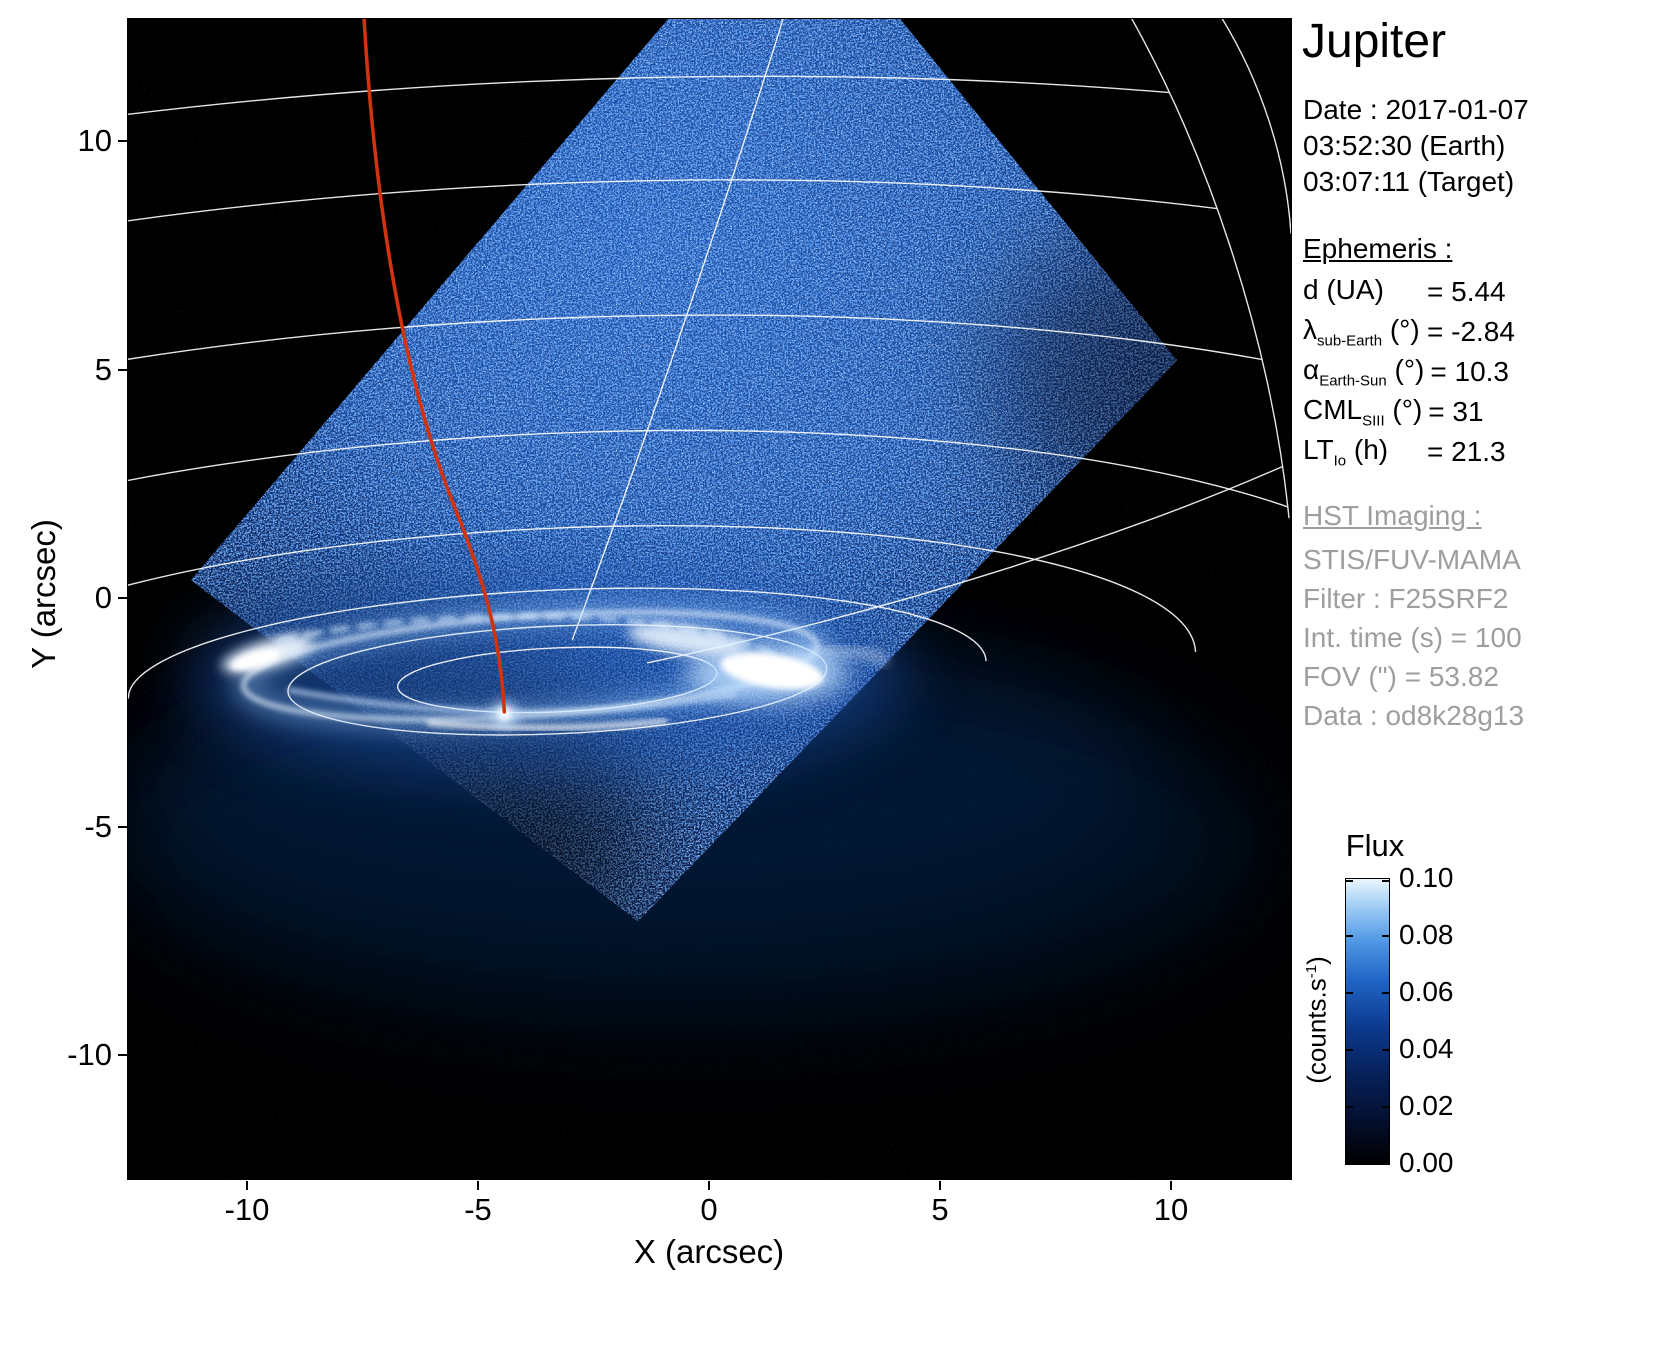 The height and width of the screenshot is (1367, 1677). I want to click on x-tick-label: 10, so click(1171, 1209).